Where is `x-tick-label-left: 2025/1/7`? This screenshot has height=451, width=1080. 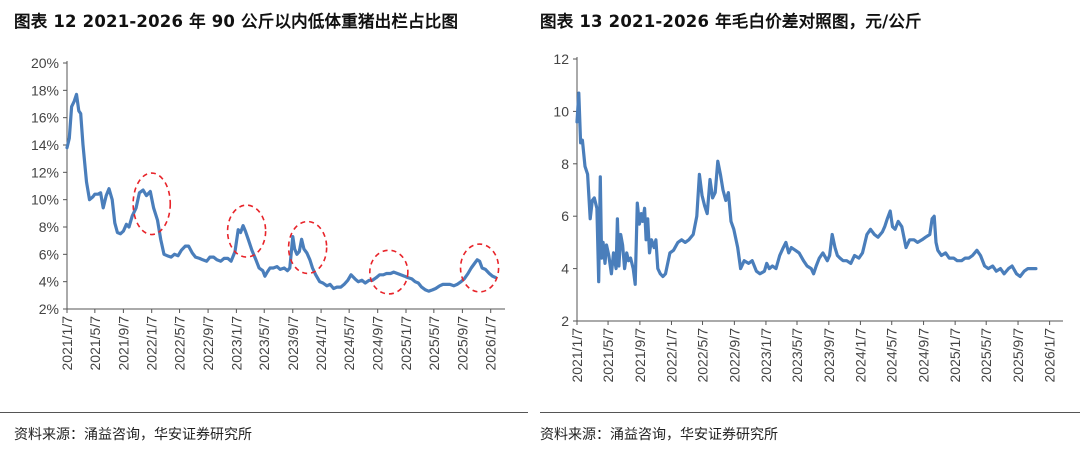
x-tick-label-left: 2025/1/7 is located at coordinates (406, 343).